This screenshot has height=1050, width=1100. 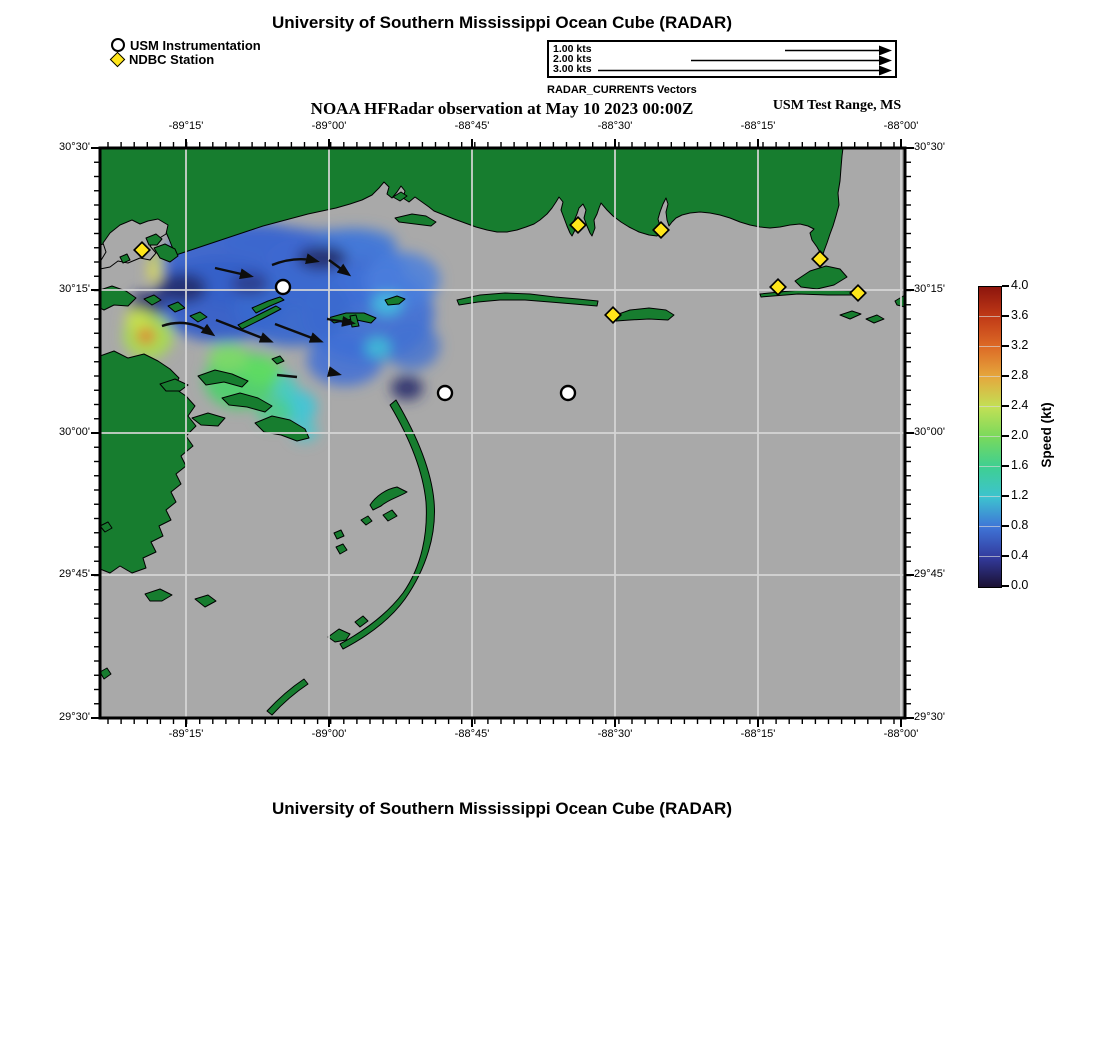 I want to click on lat-tick-label: 30°15', so click(x=74, y=289).